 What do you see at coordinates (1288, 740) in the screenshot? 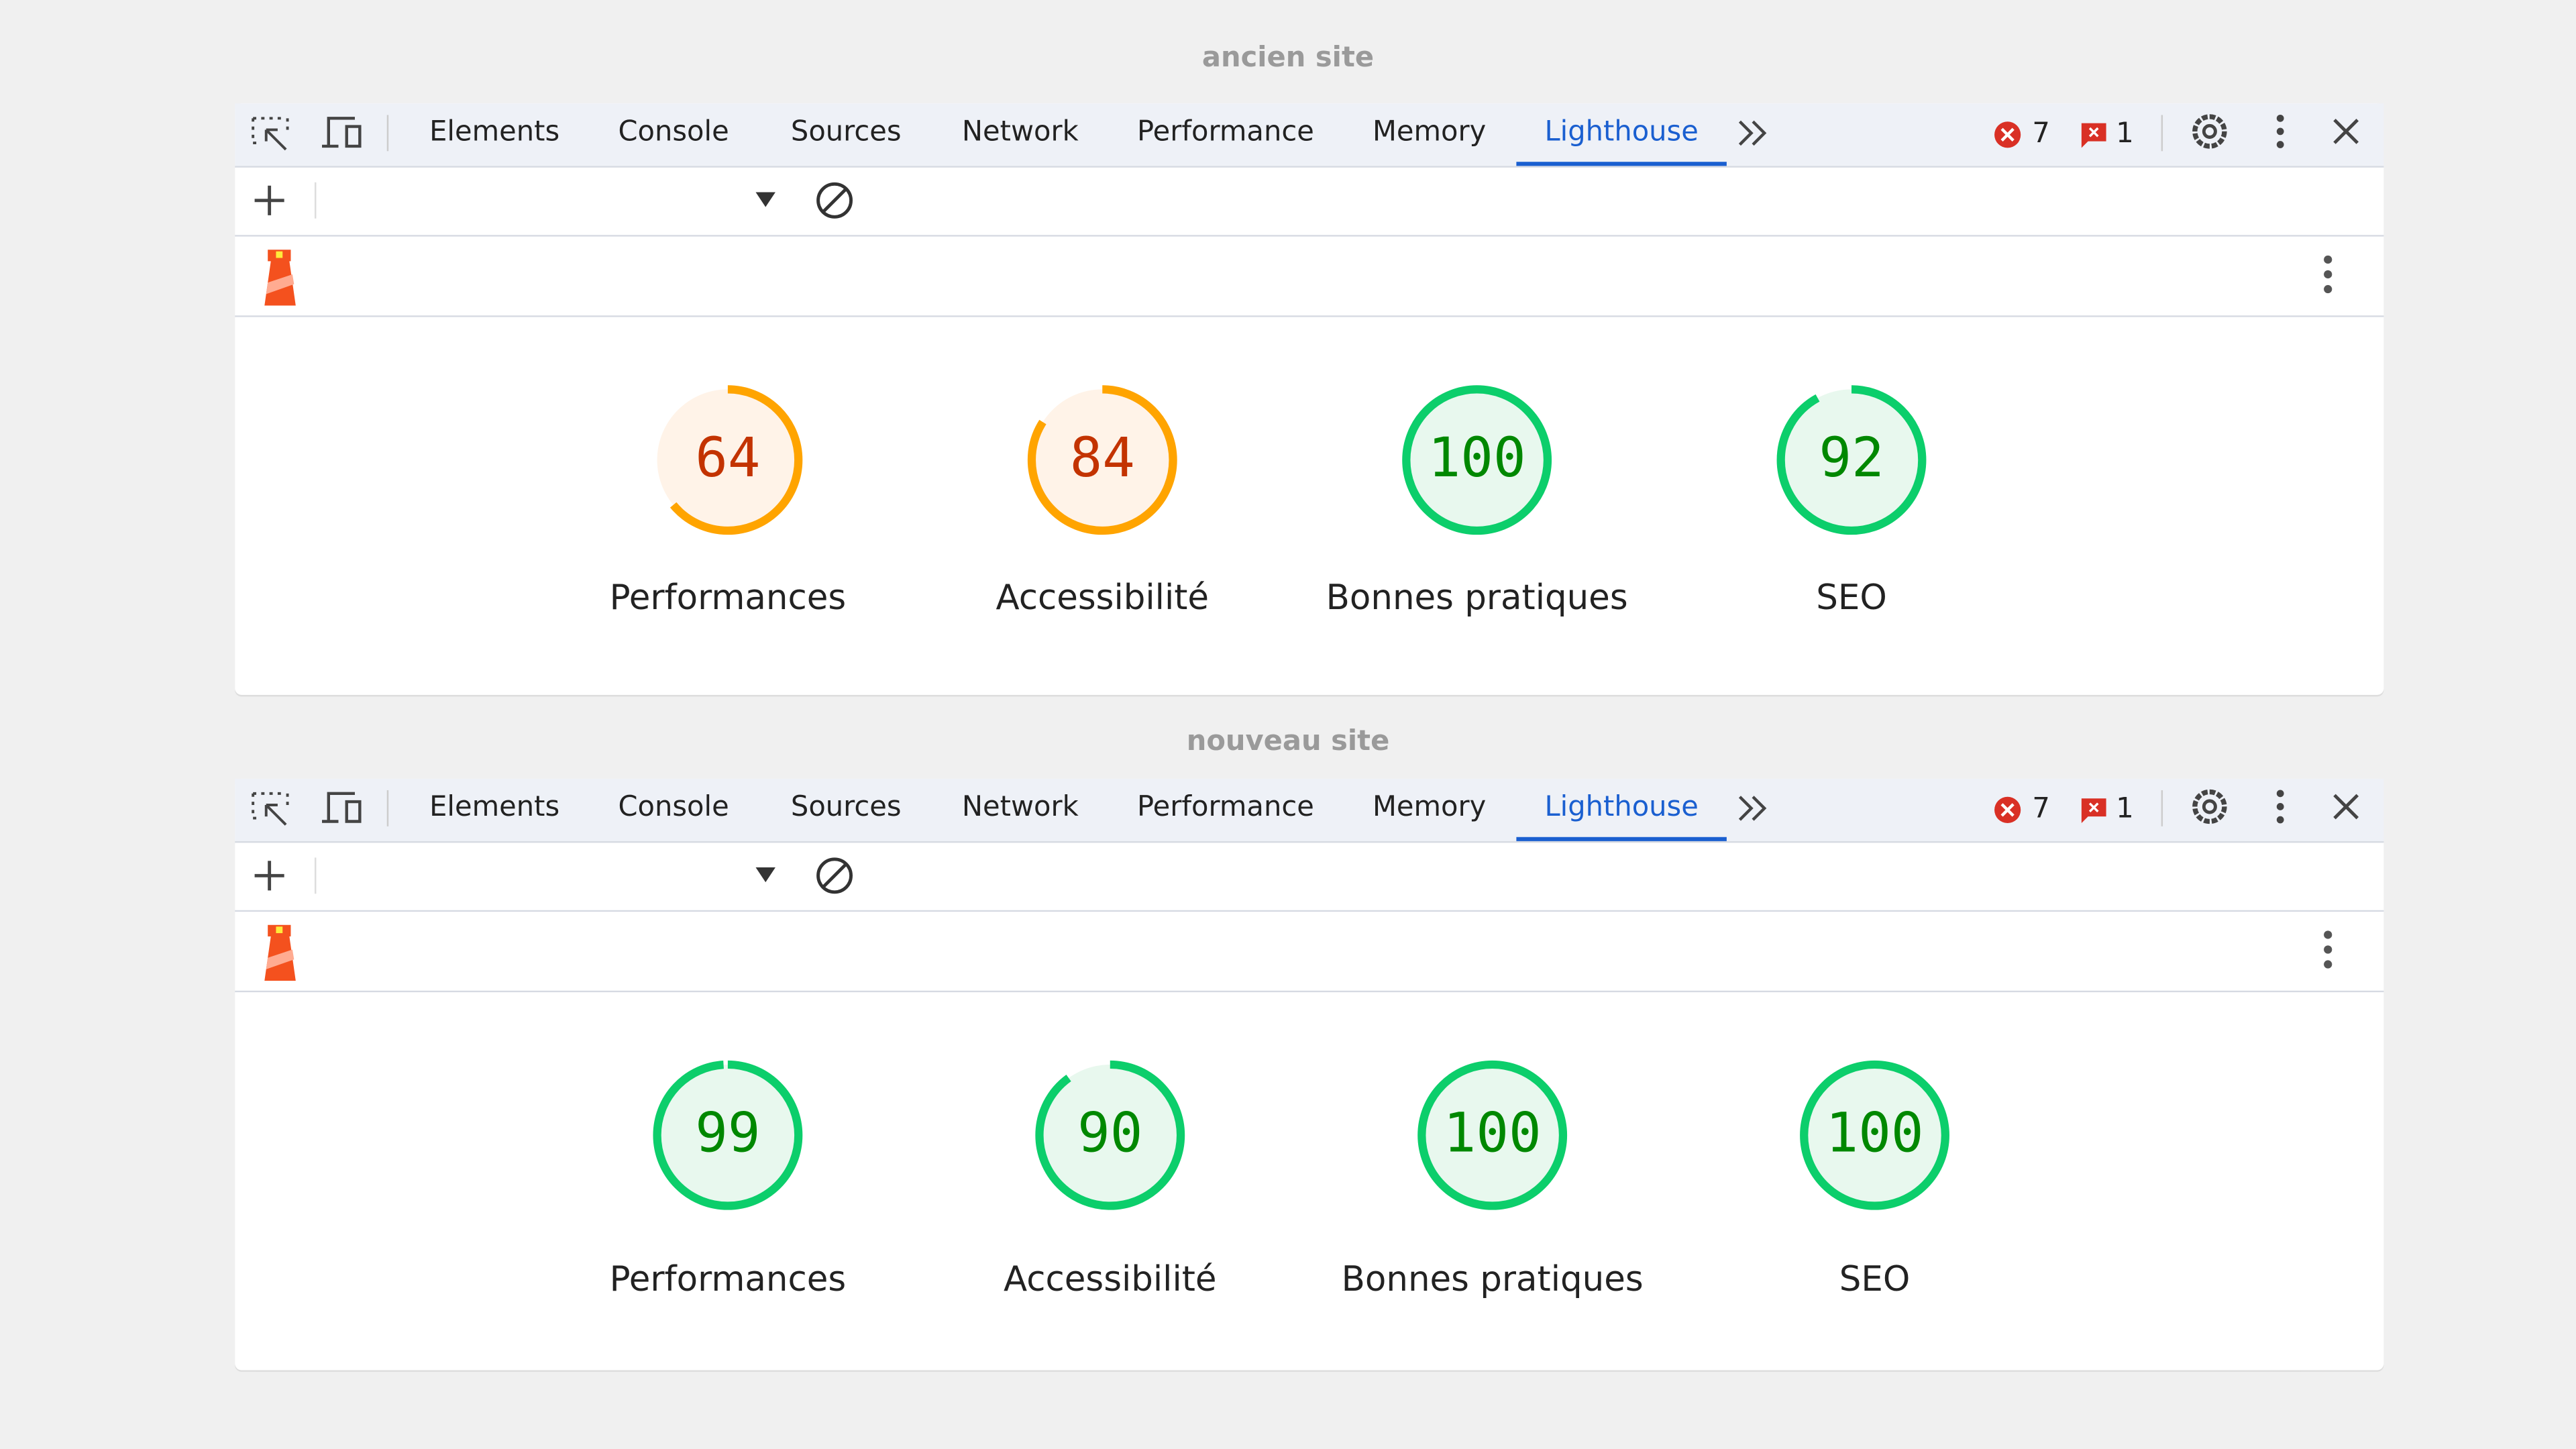
I see `section-label: nouveau site` at bounding box center [1288, 740].